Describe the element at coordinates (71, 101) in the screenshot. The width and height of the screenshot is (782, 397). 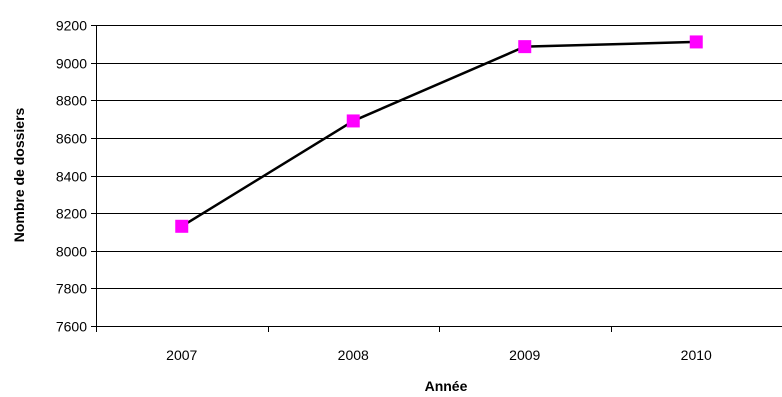
I see `y-tick-label: 8800` at that location.